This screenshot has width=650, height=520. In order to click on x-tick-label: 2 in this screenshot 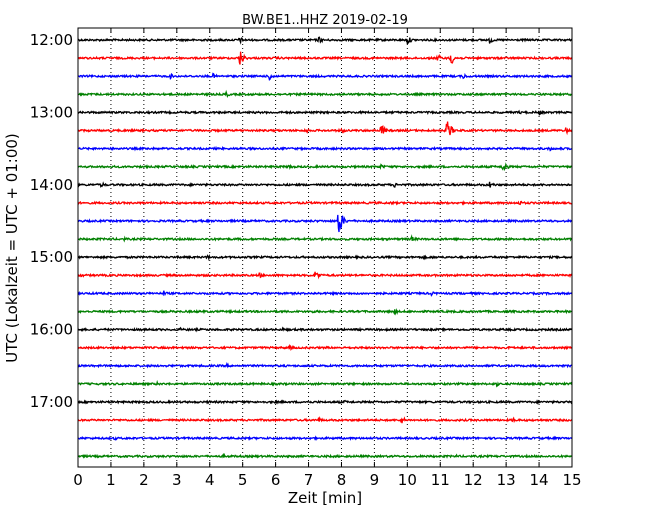, I will do `click(144, 480)`.